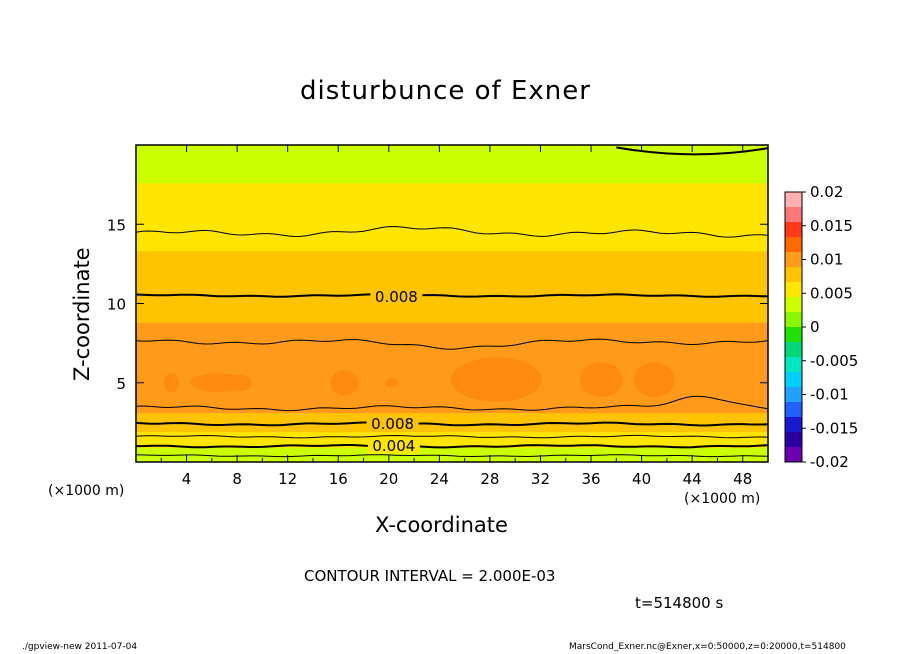 The width and height of the screenshot is (904, 654). I want to click on contour-interval: CONTOUR INTERVAL = 2.000E-03, so click(430, 576).